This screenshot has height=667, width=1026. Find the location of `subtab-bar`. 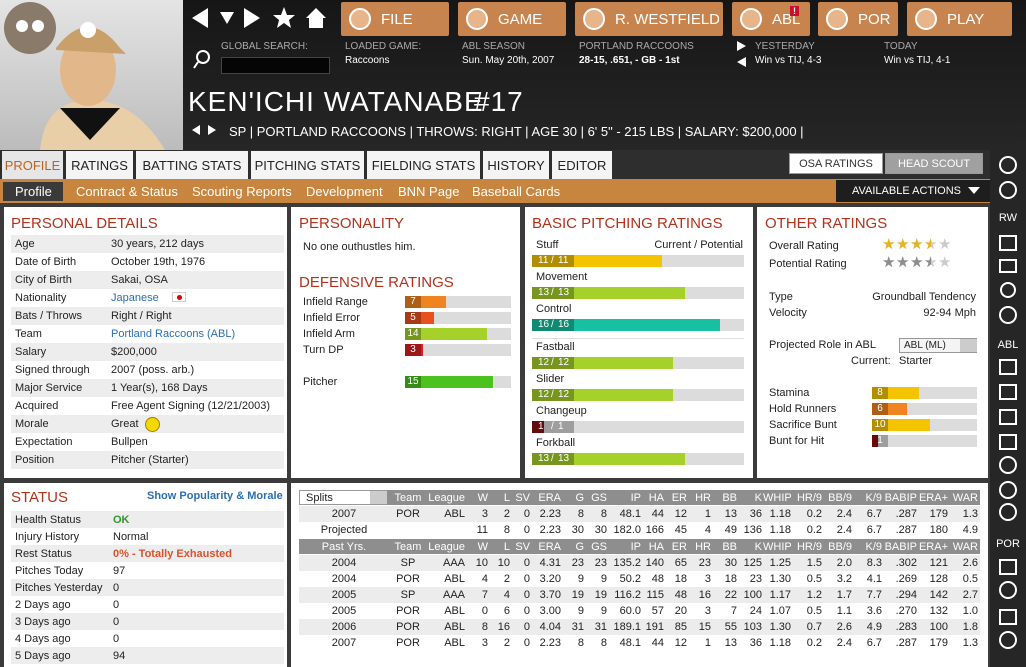

subtab-bar is located at coordinates (495, 191).